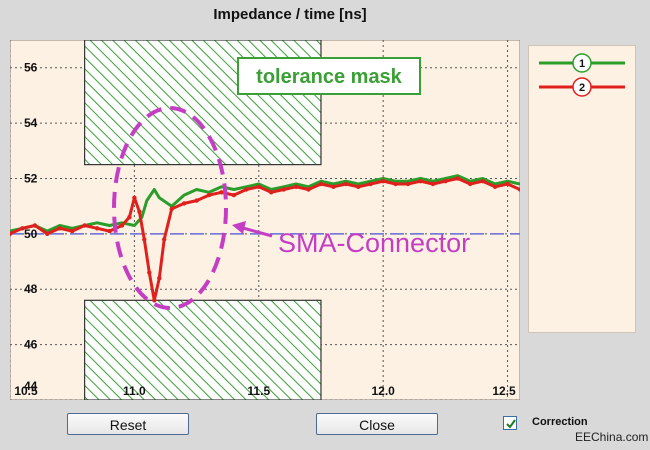 The image size is (650, 450). Describe the element at coordinates (258, 391) in the screenshot. I see `x-tick-label: 11.5` at that location.